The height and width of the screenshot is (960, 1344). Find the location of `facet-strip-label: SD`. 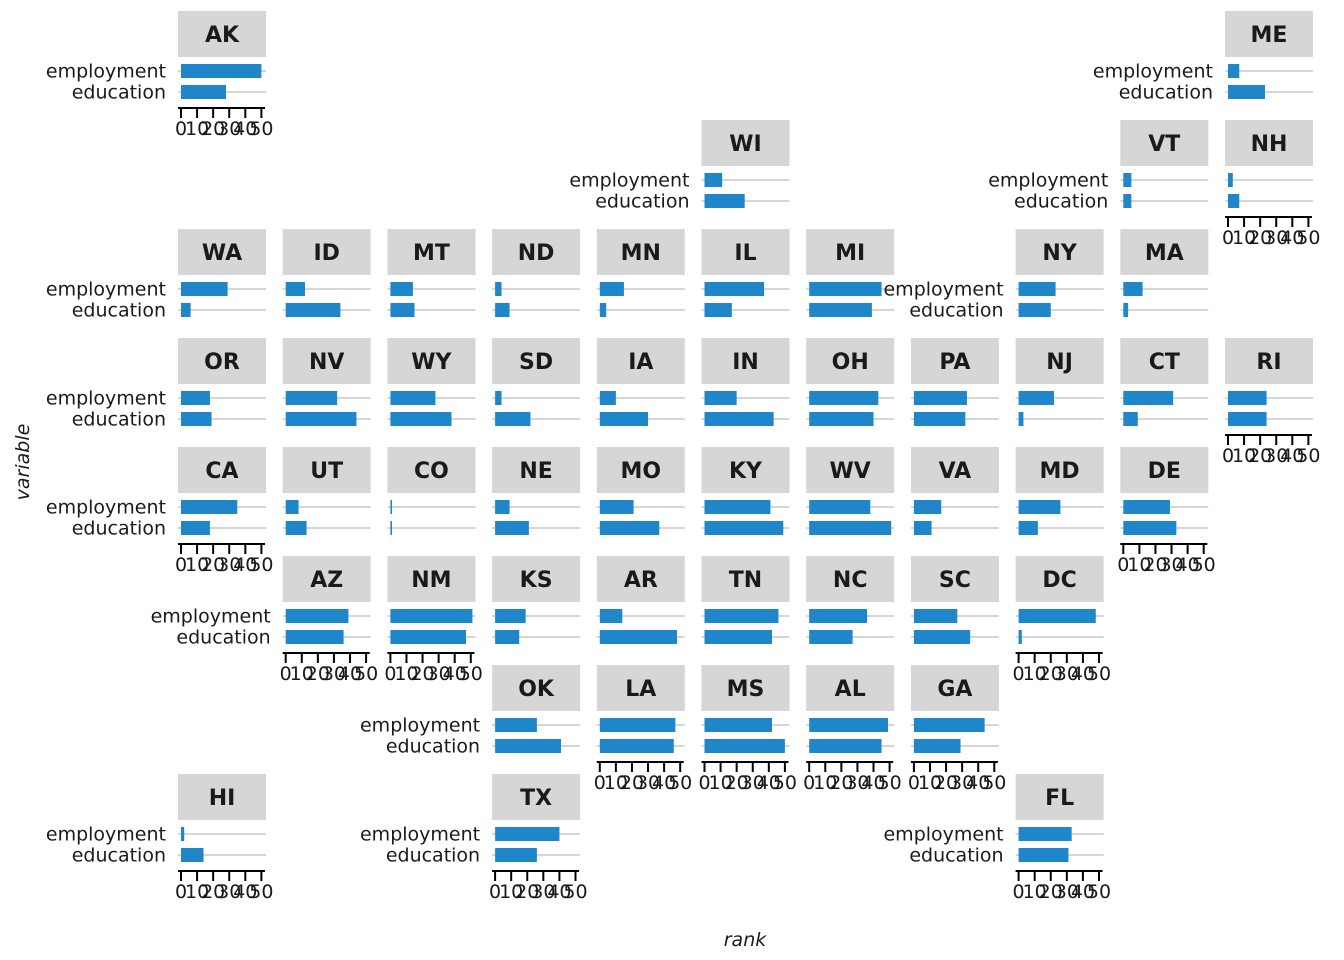

facet-strip-label: SD is located at coordinates (536, 362).